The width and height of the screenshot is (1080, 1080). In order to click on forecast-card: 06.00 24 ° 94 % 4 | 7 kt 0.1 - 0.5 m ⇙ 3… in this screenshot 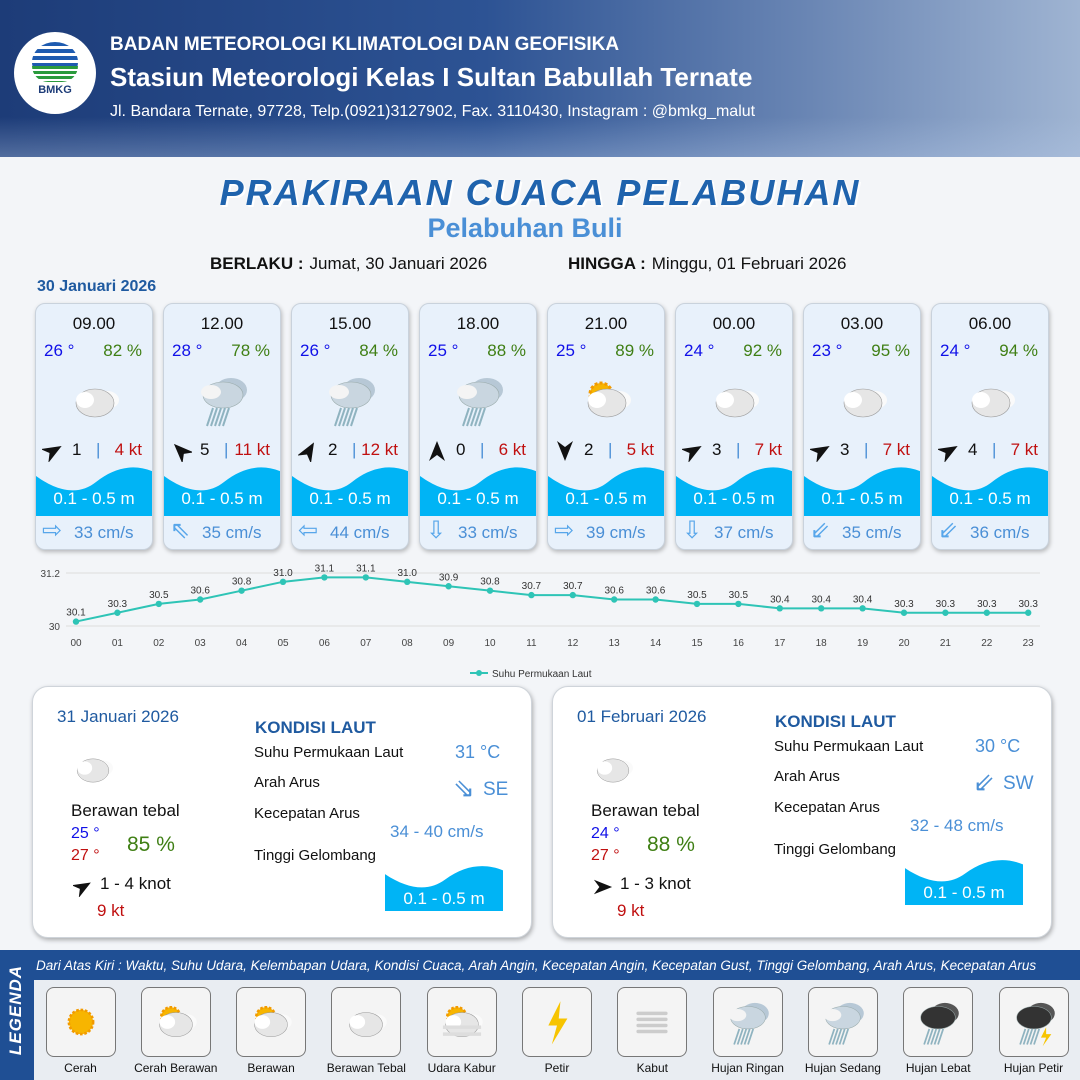, I will do `click(990, 426)`.